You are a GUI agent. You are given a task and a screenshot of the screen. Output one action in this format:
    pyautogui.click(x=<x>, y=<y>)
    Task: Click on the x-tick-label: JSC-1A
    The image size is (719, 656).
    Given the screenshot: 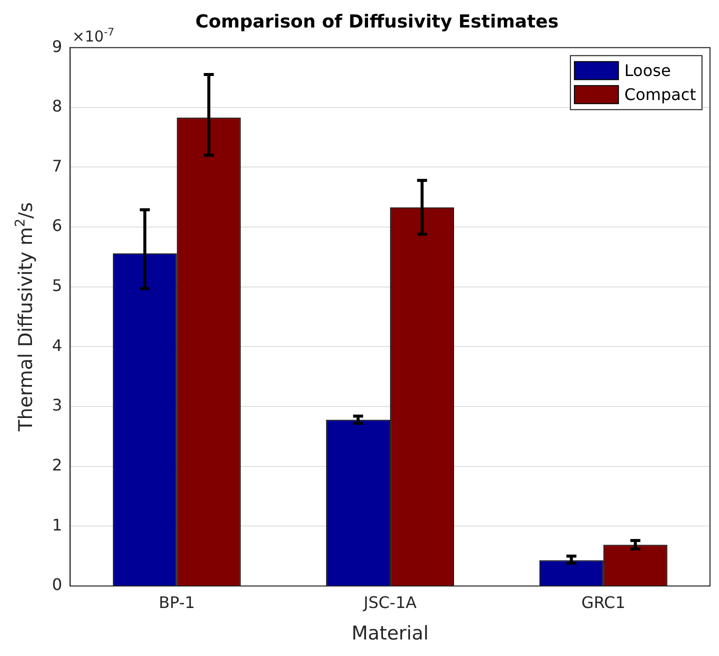 What is the action you would take?
    pyautogui.click(x=389, y=602)
    